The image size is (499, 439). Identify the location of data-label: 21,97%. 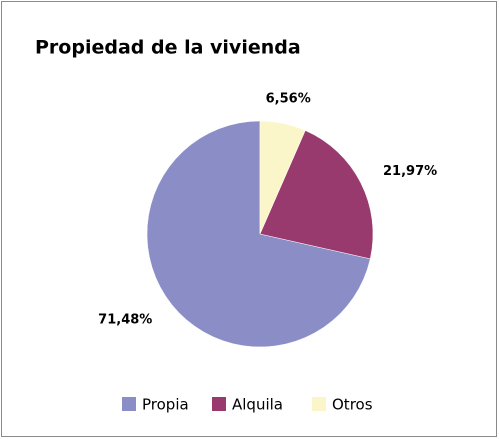
(410, 171).